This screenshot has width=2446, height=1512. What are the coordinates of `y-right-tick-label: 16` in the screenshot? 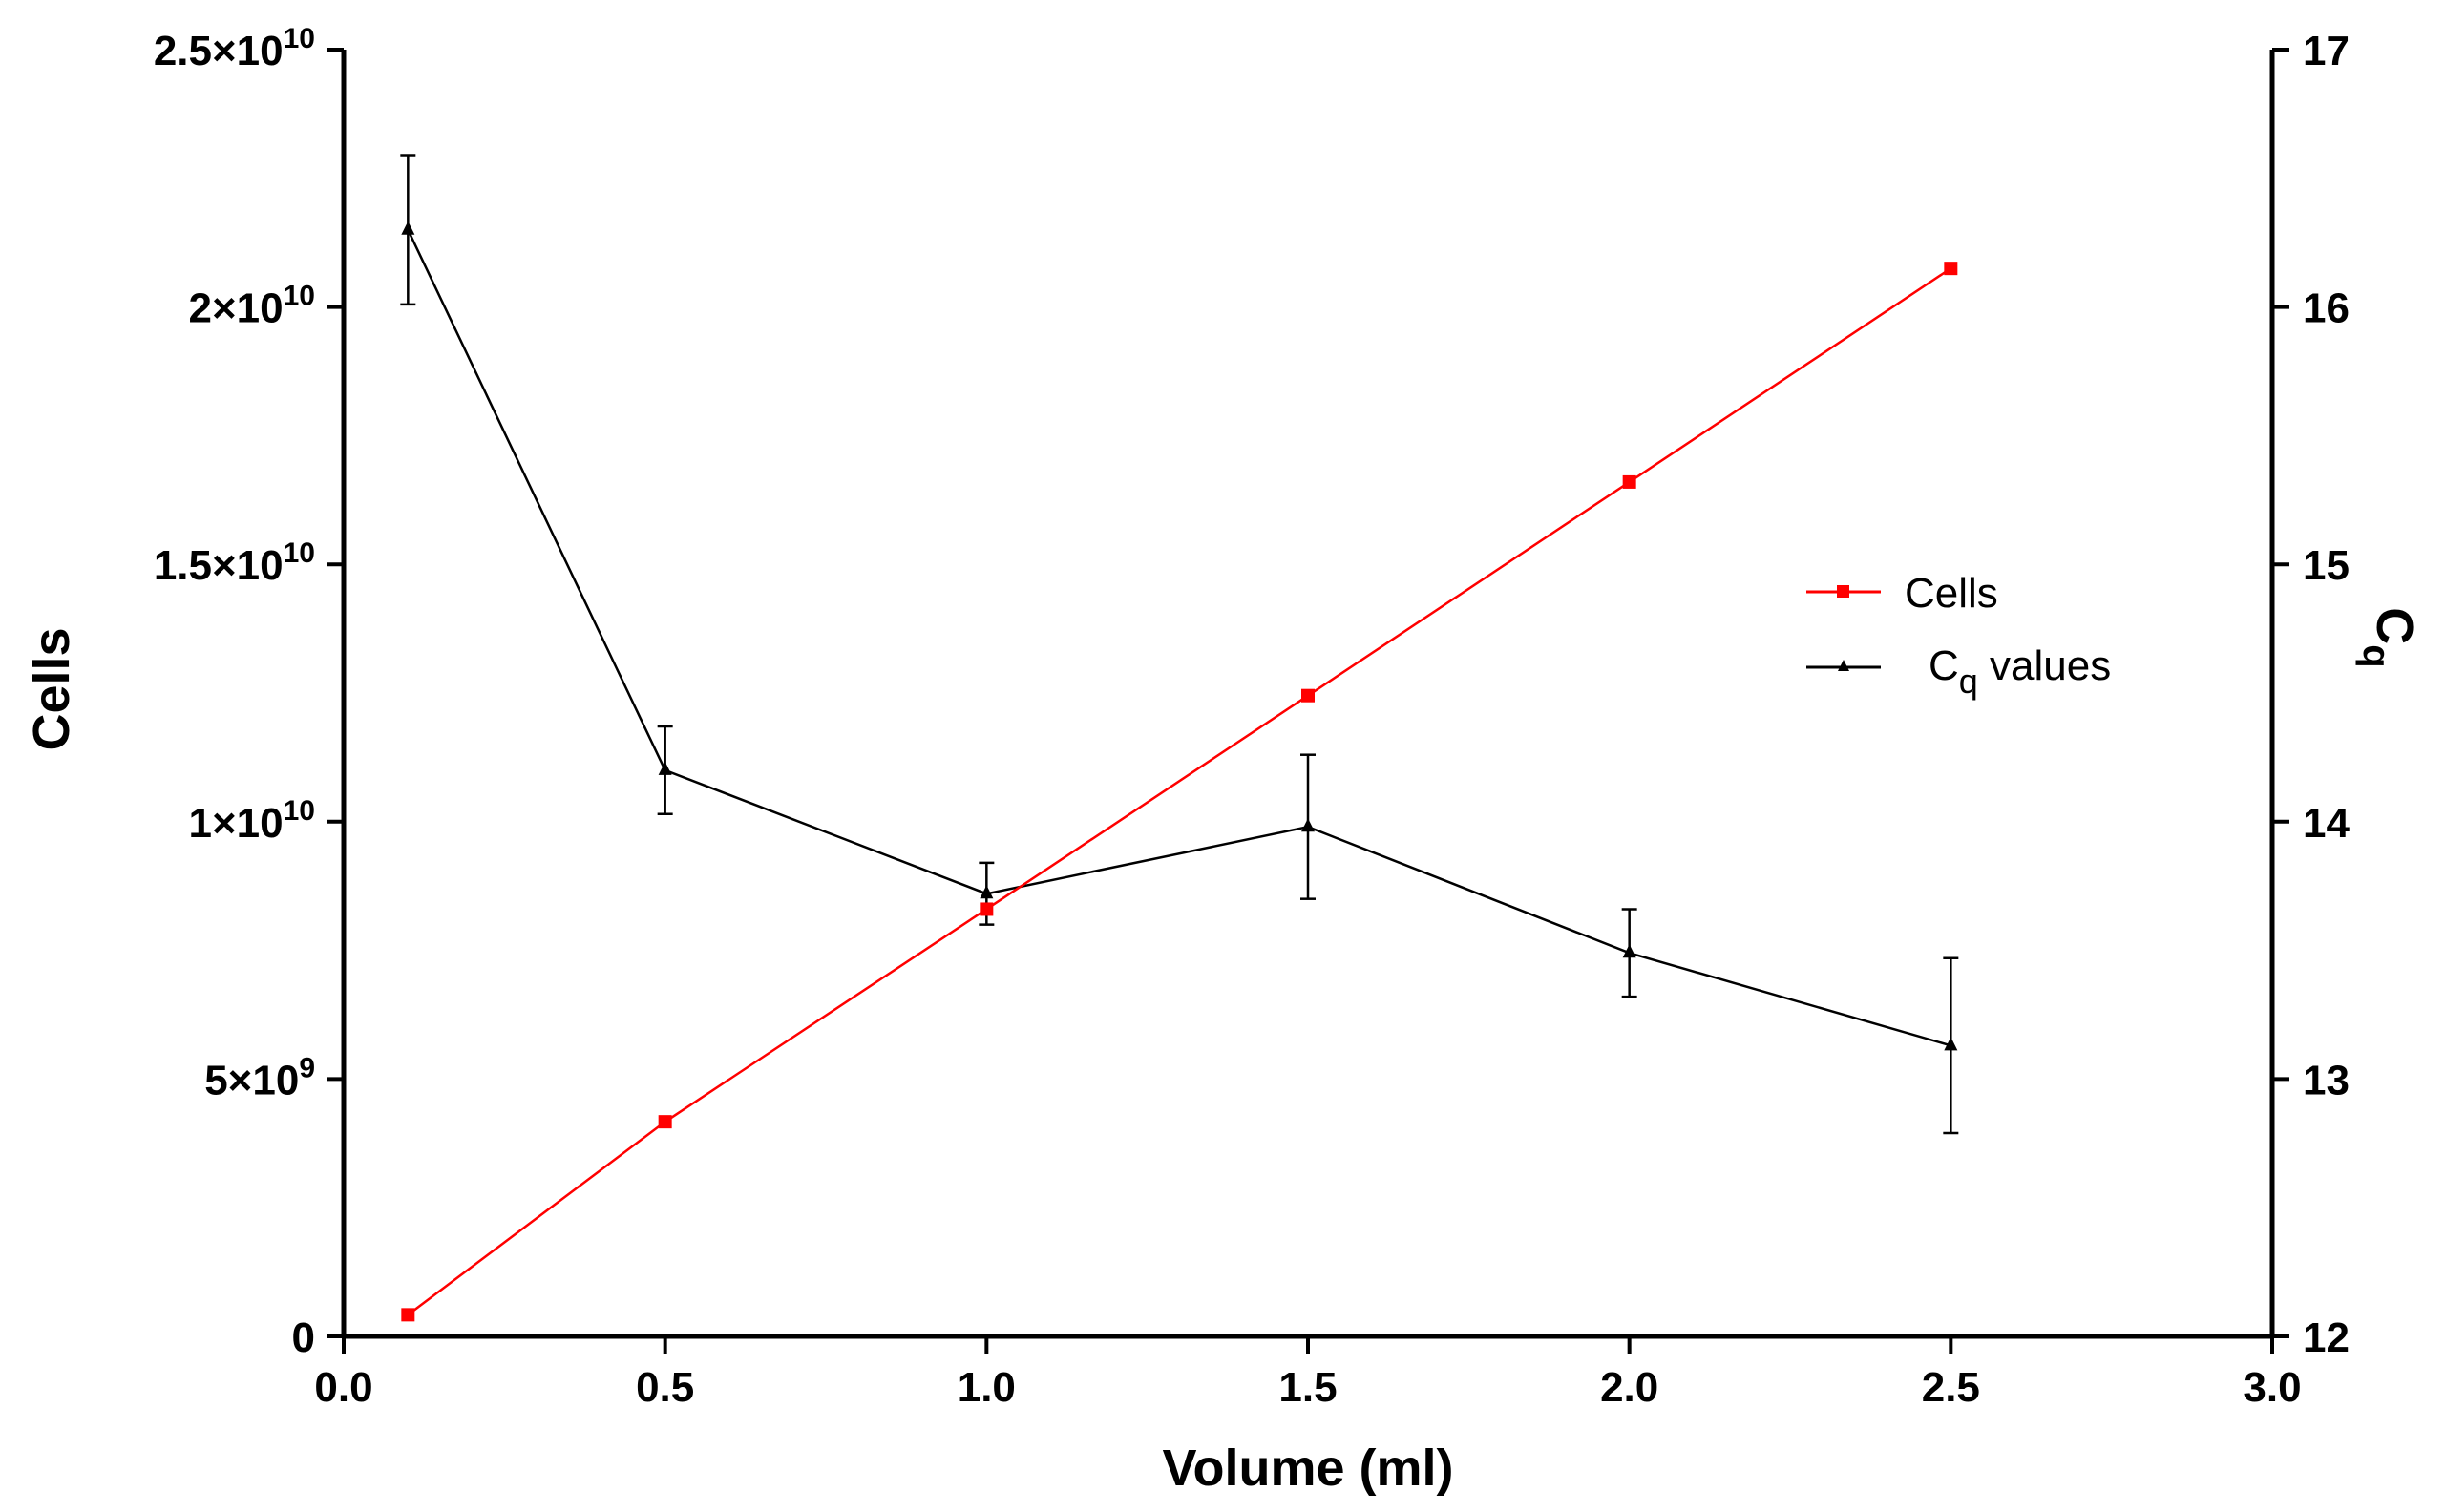 It's located at (2326, 308).